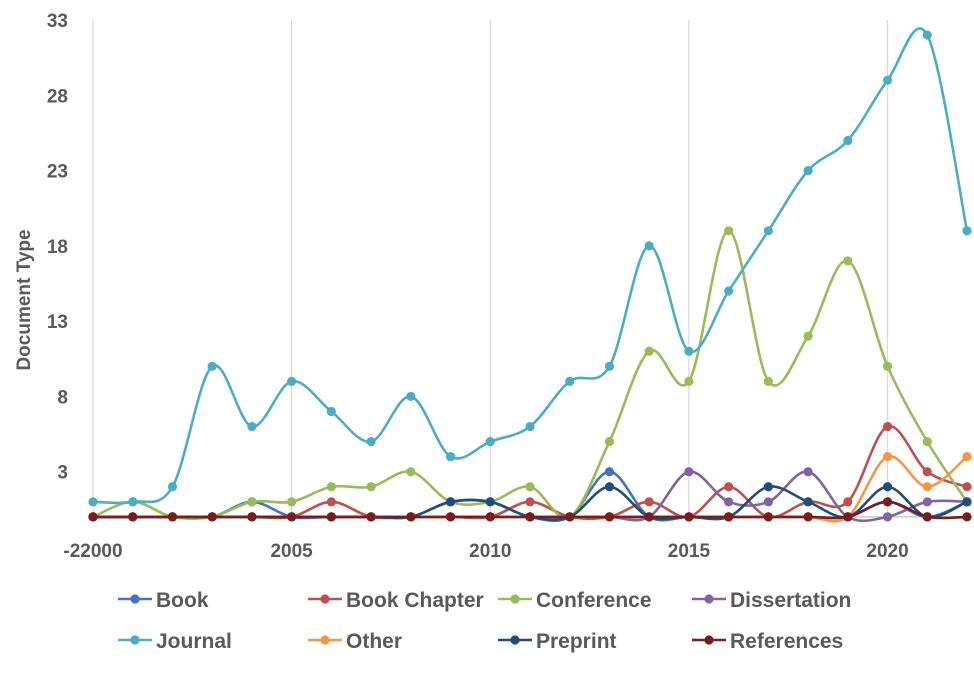  I want to click on data-point-book-chapter-2020, so click(887, 426).